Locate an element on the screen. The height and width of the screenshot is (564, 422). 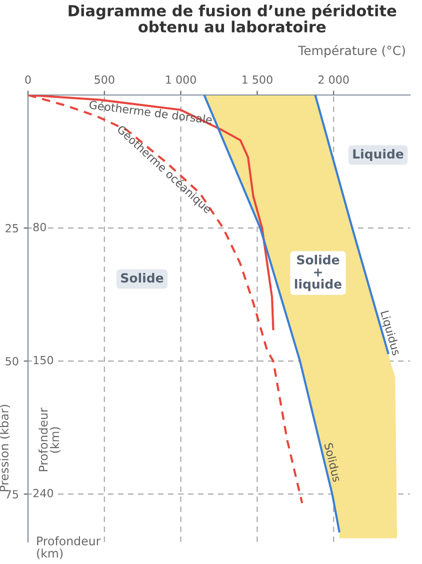
annotation: 150 is located at coordinates (44, 360).